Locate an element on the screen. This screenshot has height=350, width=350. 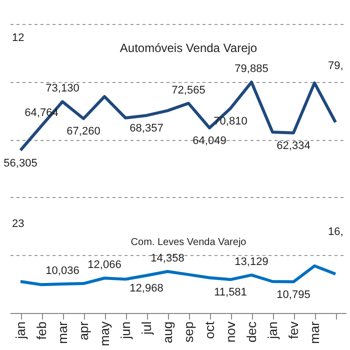
x-tick-label: feb is located at coordinates (41, 331).